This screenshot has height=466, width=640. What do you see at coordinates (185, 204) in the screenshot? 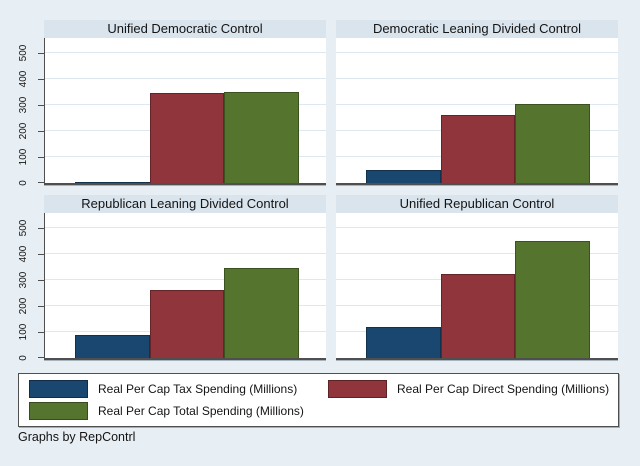
I see `panel-title: Republican Leaning Divided Control` at bounding box center [185, 204].